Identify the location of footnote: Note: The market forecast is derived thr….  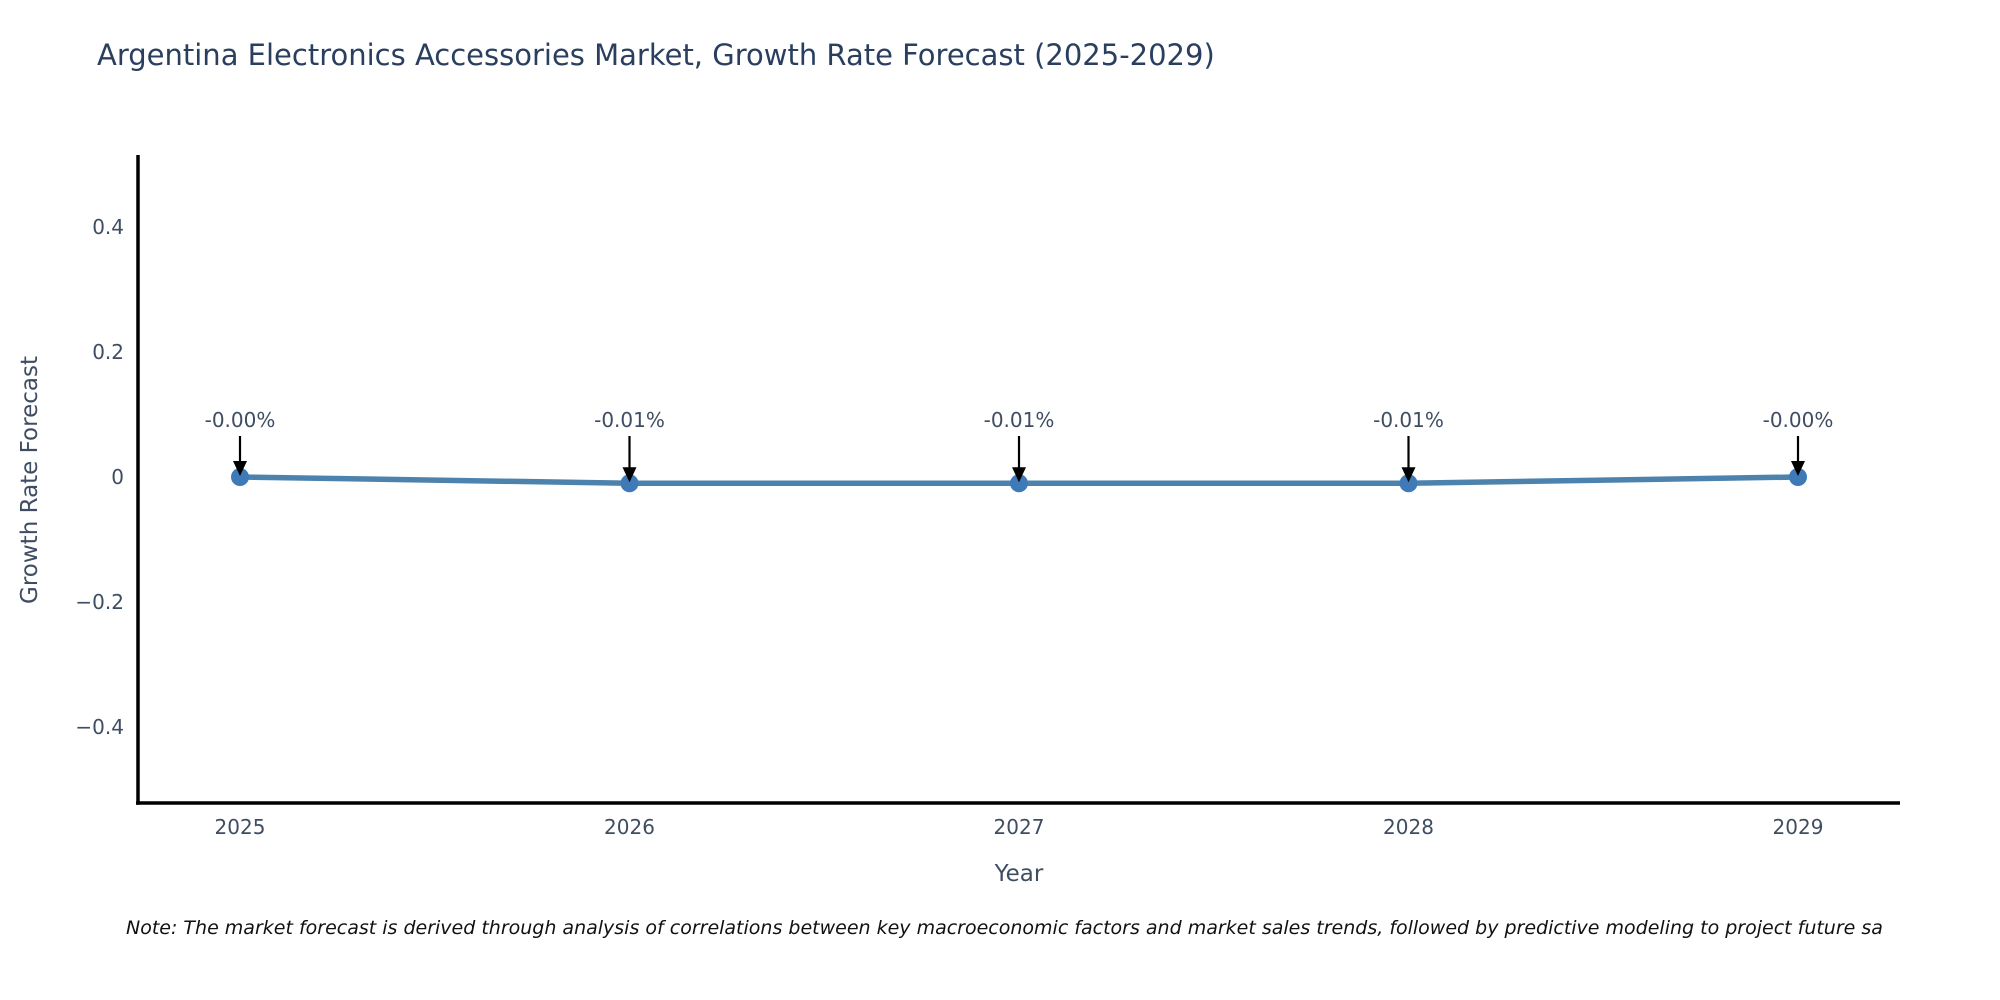
(1004, 928).